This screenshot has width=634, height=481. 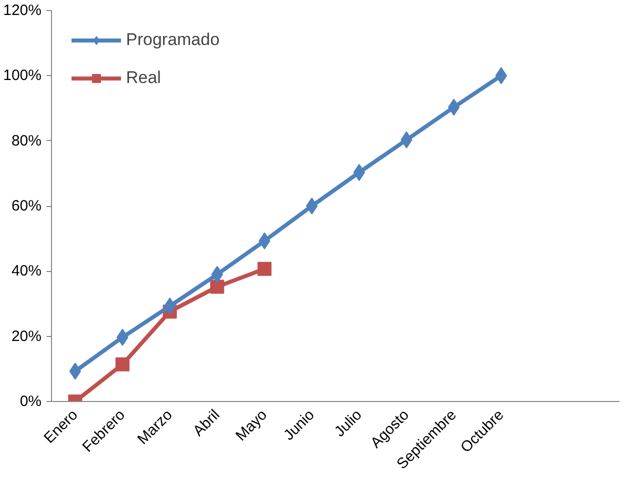 What do you see at coordinates (143, 78) in the screenshot?
I see `legend-label: Real` at bounding box center [143, 78].